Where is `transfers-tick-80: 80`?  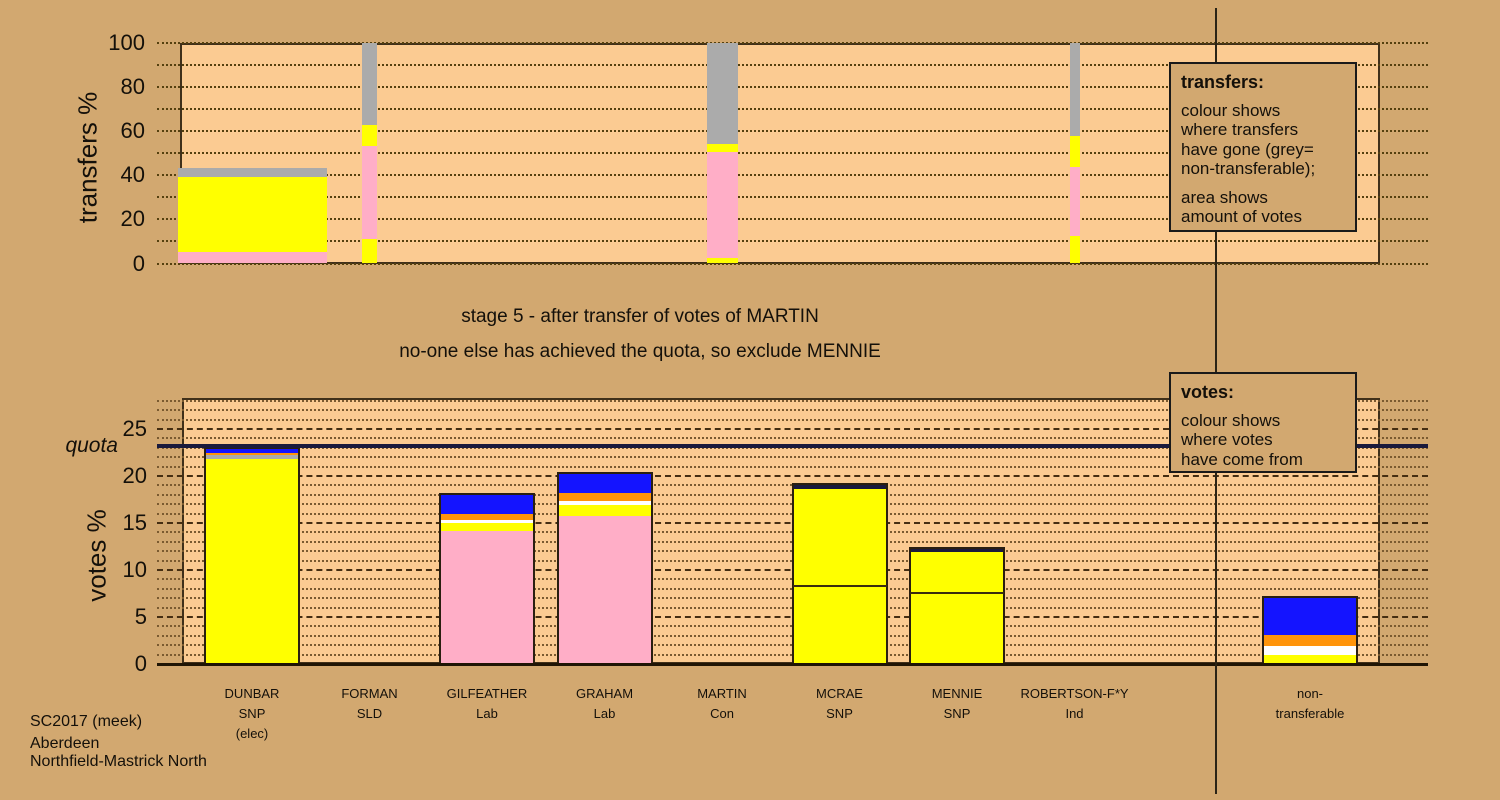 transfers-tick-80: 80 is located at coordinates (132, 87).